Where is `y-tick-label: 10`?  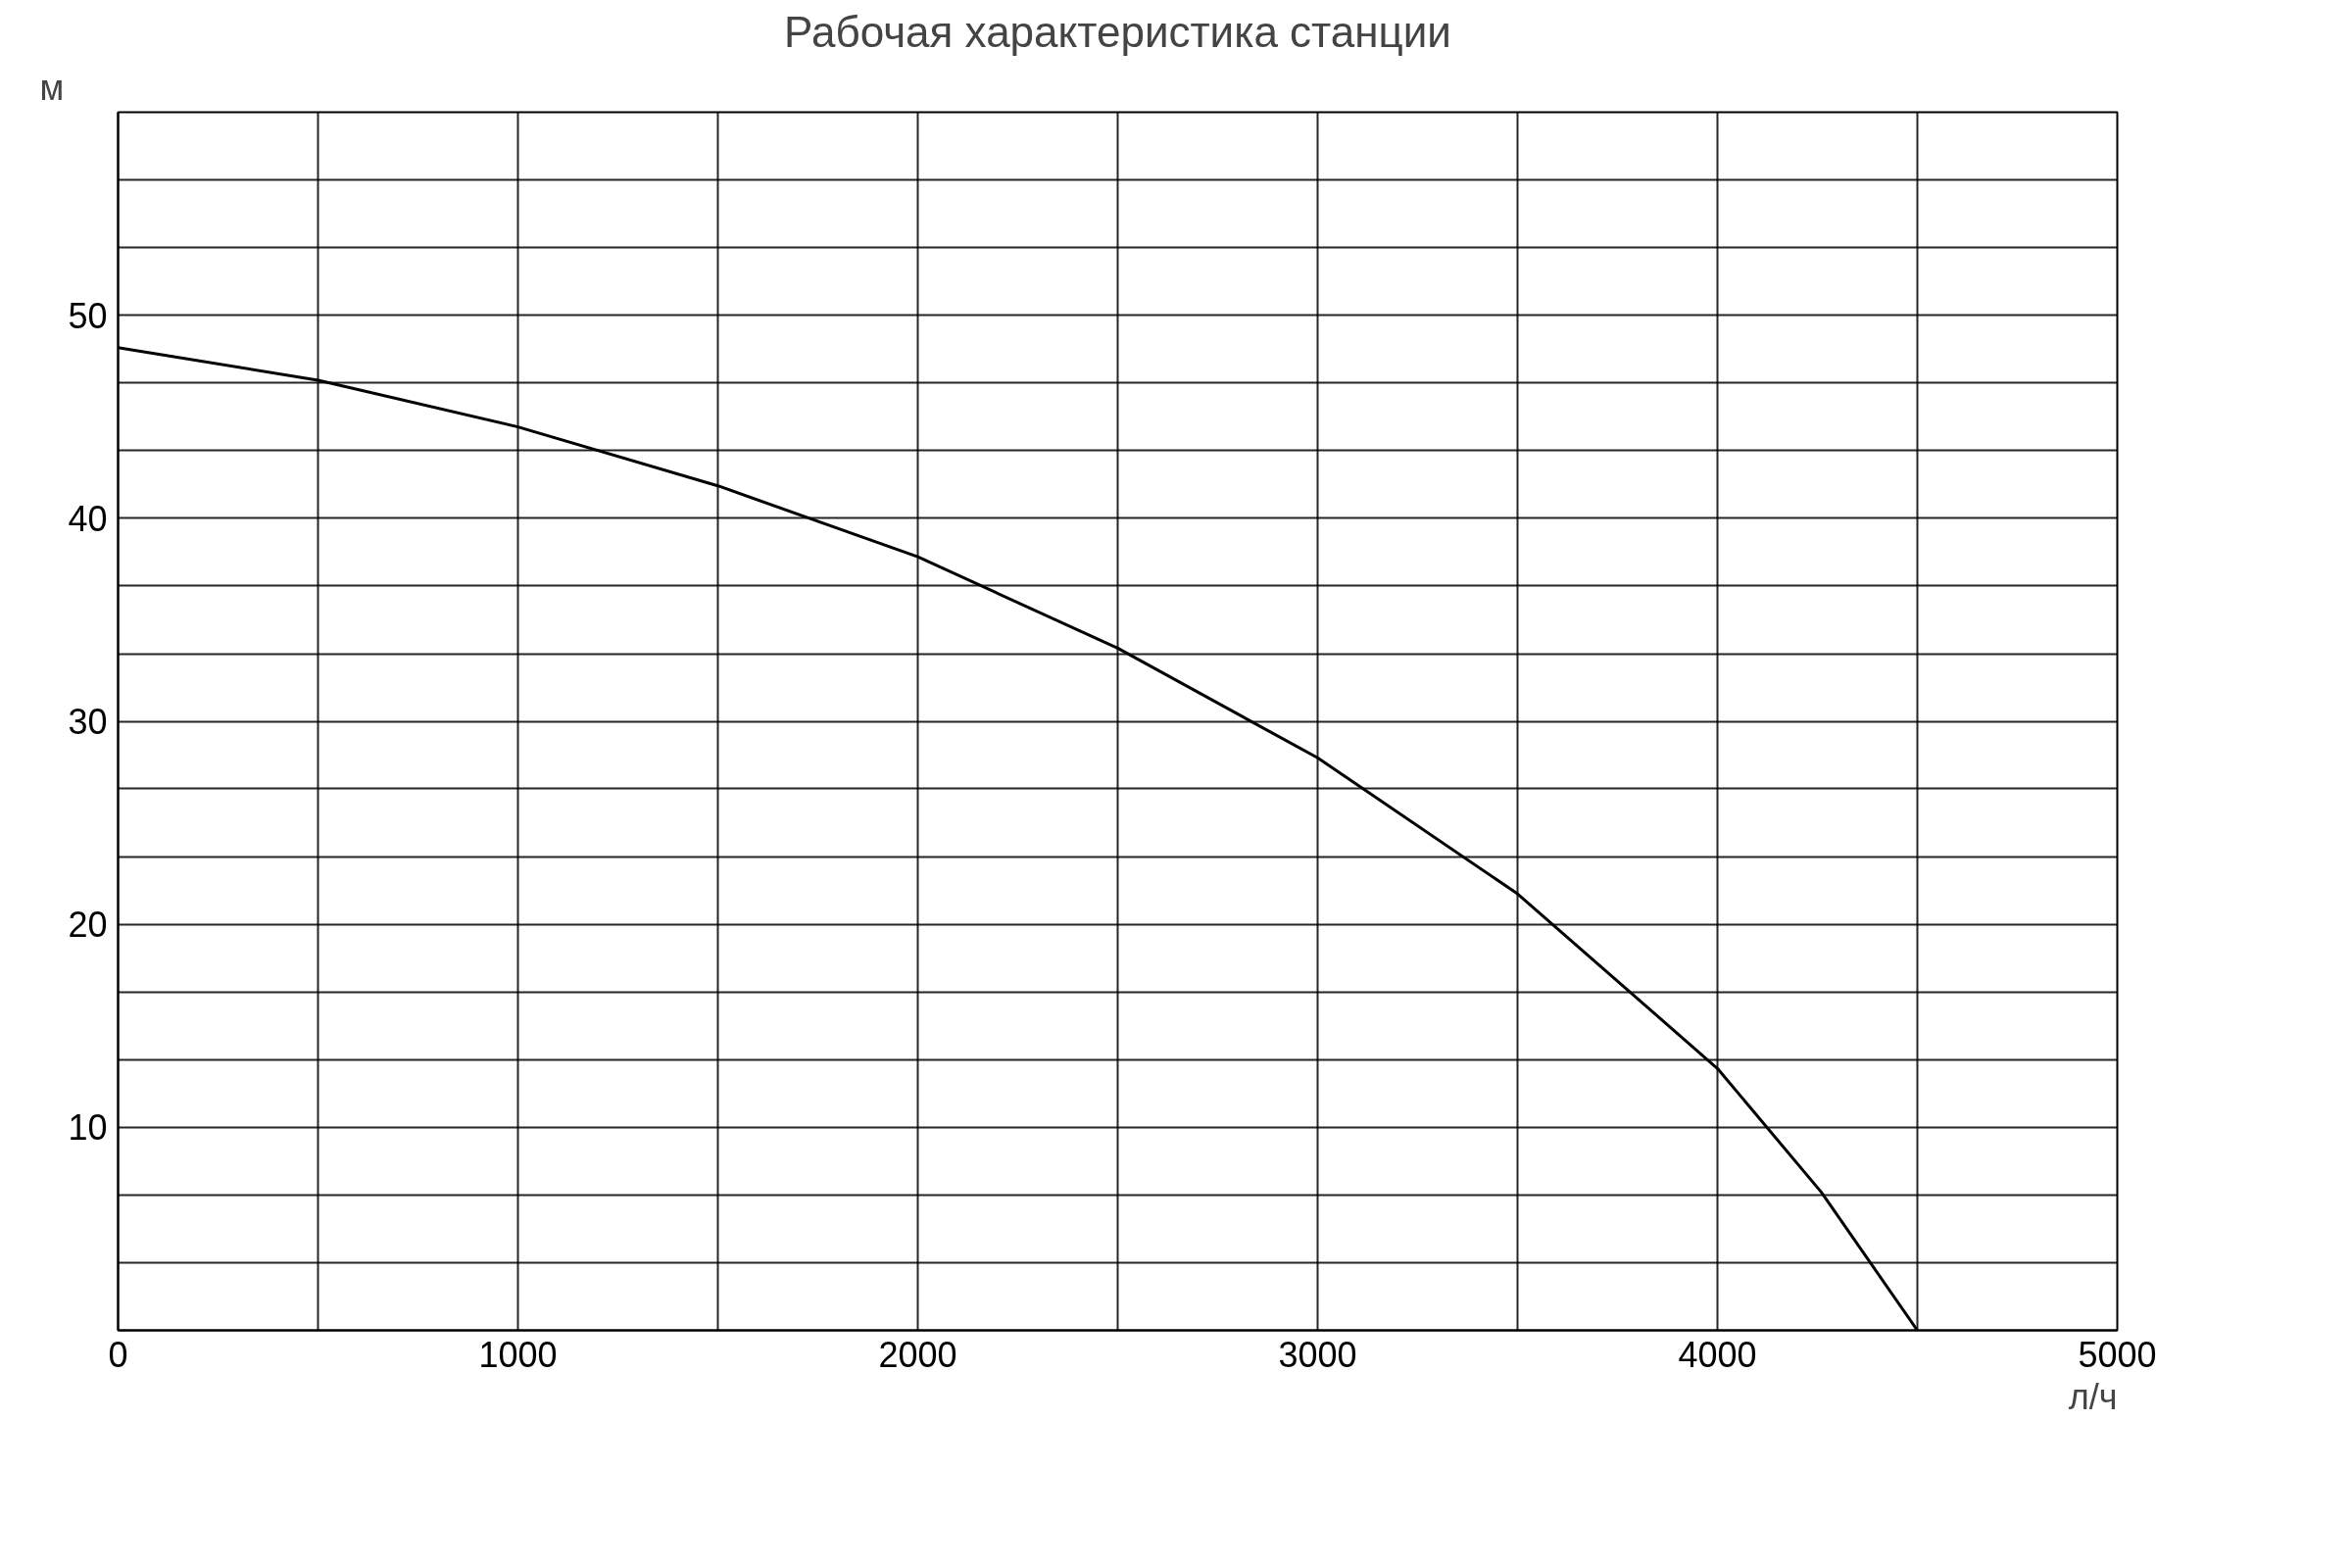 y-tick-label: 10 is located at coordinates (88, 1128).